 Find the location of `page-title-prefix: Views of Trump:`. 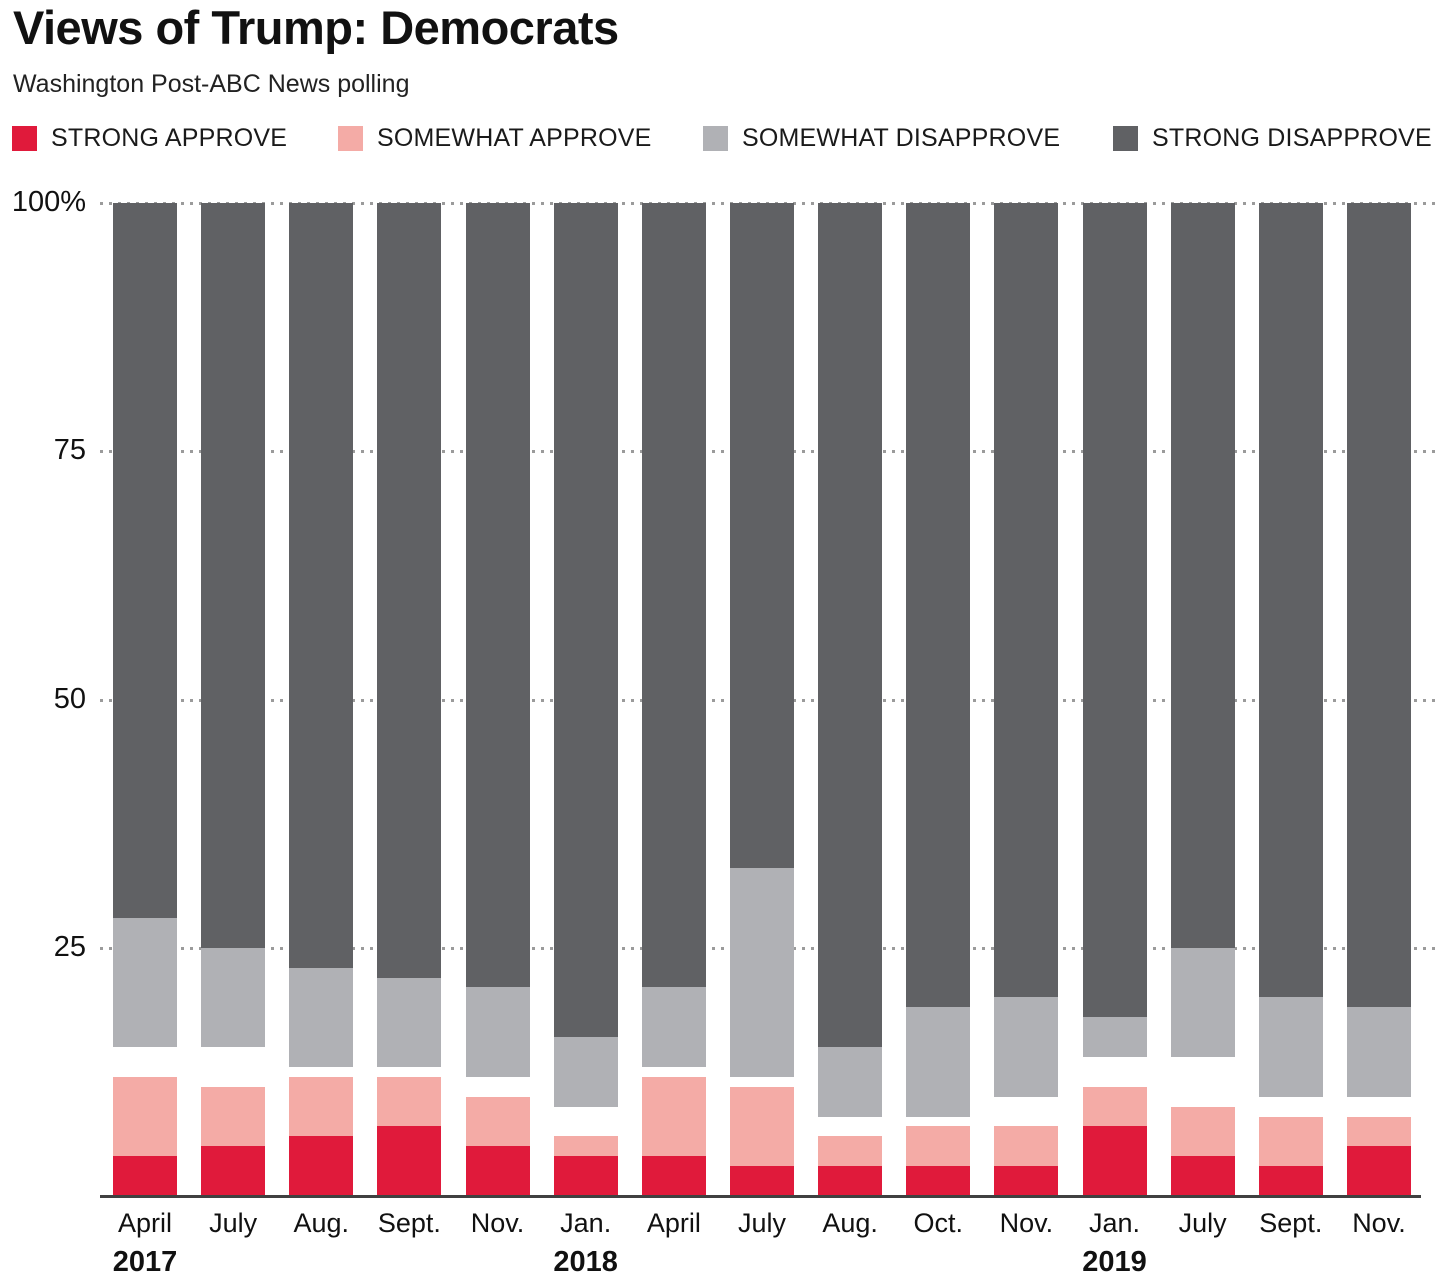

page-title-prefix: Views of Trump: is located at coordinates (197, 27).